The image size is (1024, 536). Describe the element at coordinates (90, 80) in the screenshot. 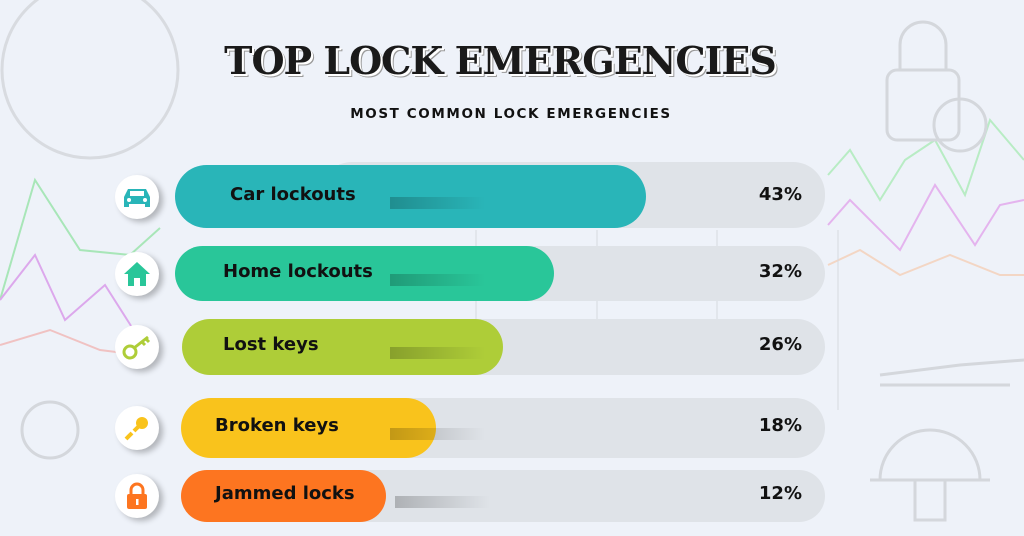

I see `locksmith-illustration-circle` at that location.